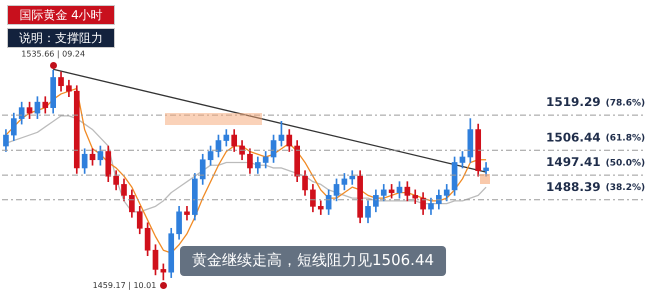  I want to click on ref-line-label: 1519.29 (78.6%), so click(596, 102).